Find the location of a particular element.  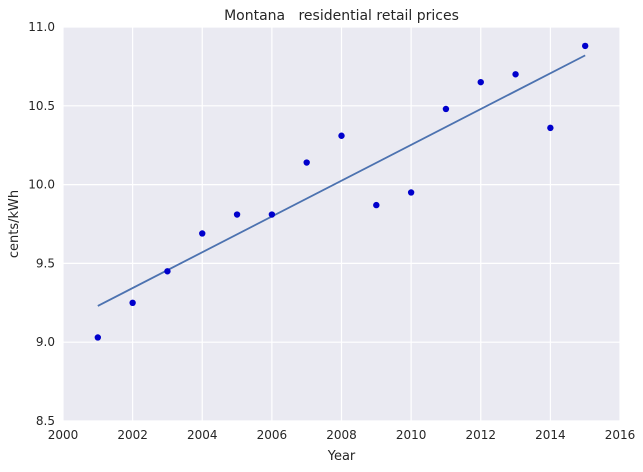

y-tick-label: 9.5 is located at coordinates (45, 263).